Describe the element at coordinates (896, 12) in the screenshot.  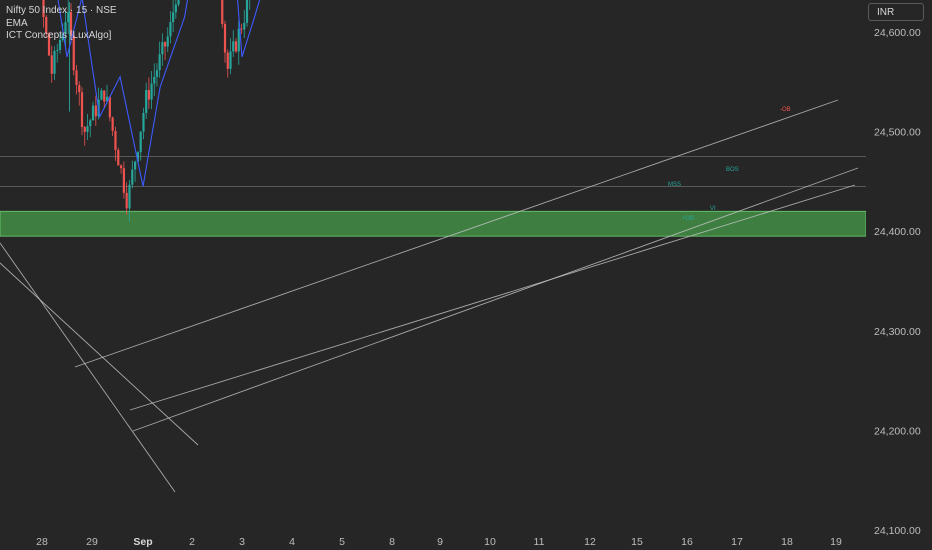
I see `currency-selector: INR` at that location.